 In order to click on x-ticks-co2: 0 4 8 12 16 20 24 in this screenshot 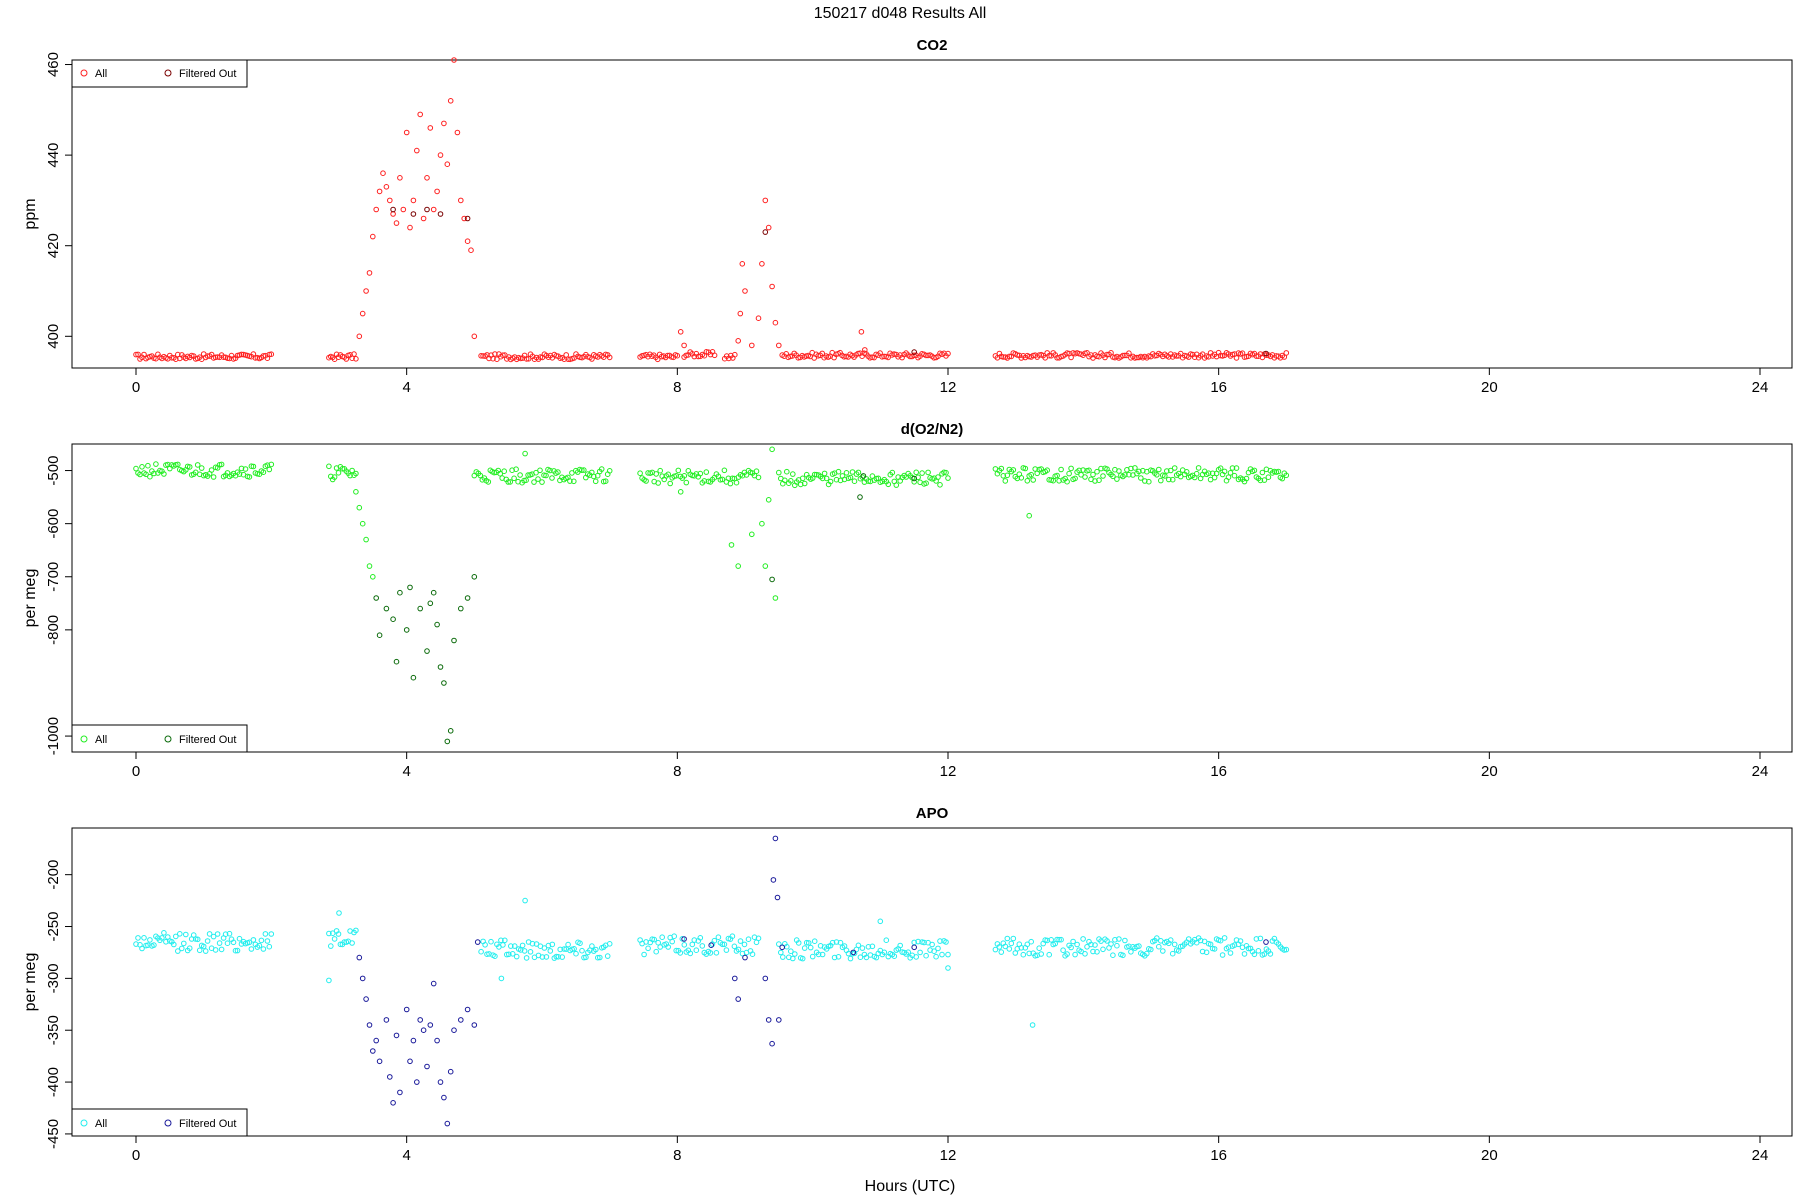, I will do `click(950, 382)`.